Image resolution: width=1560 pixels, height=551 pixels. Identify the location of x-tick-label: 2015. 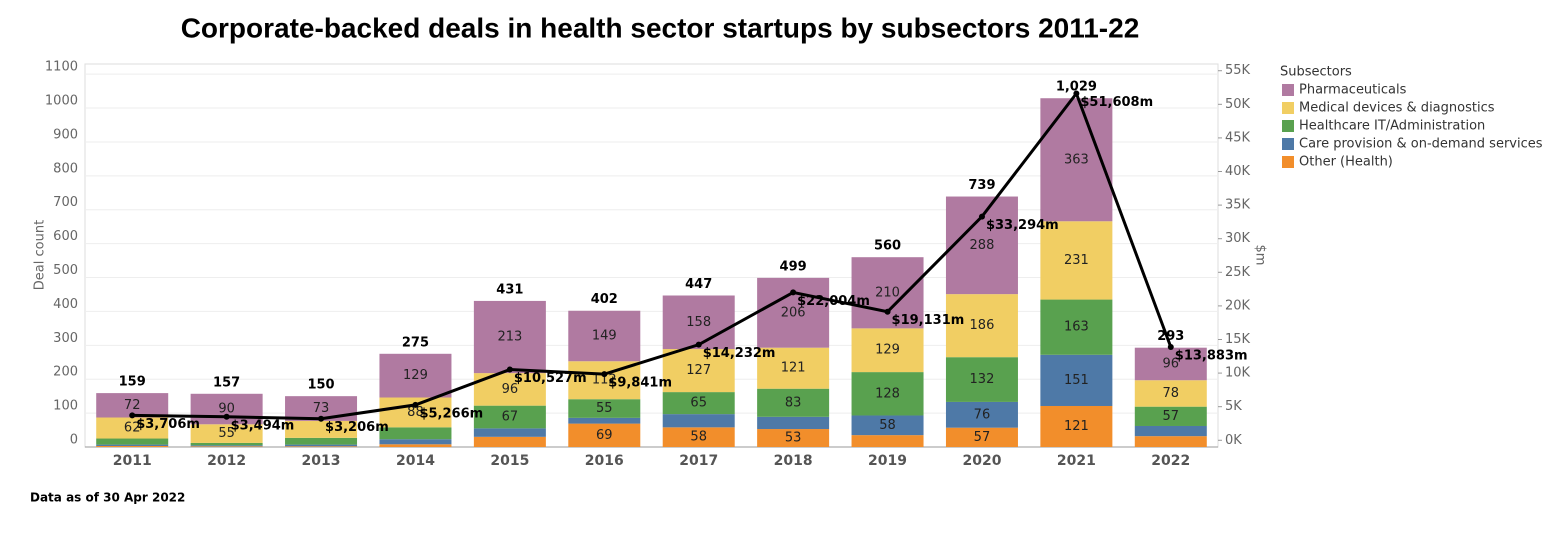
(509, 461).